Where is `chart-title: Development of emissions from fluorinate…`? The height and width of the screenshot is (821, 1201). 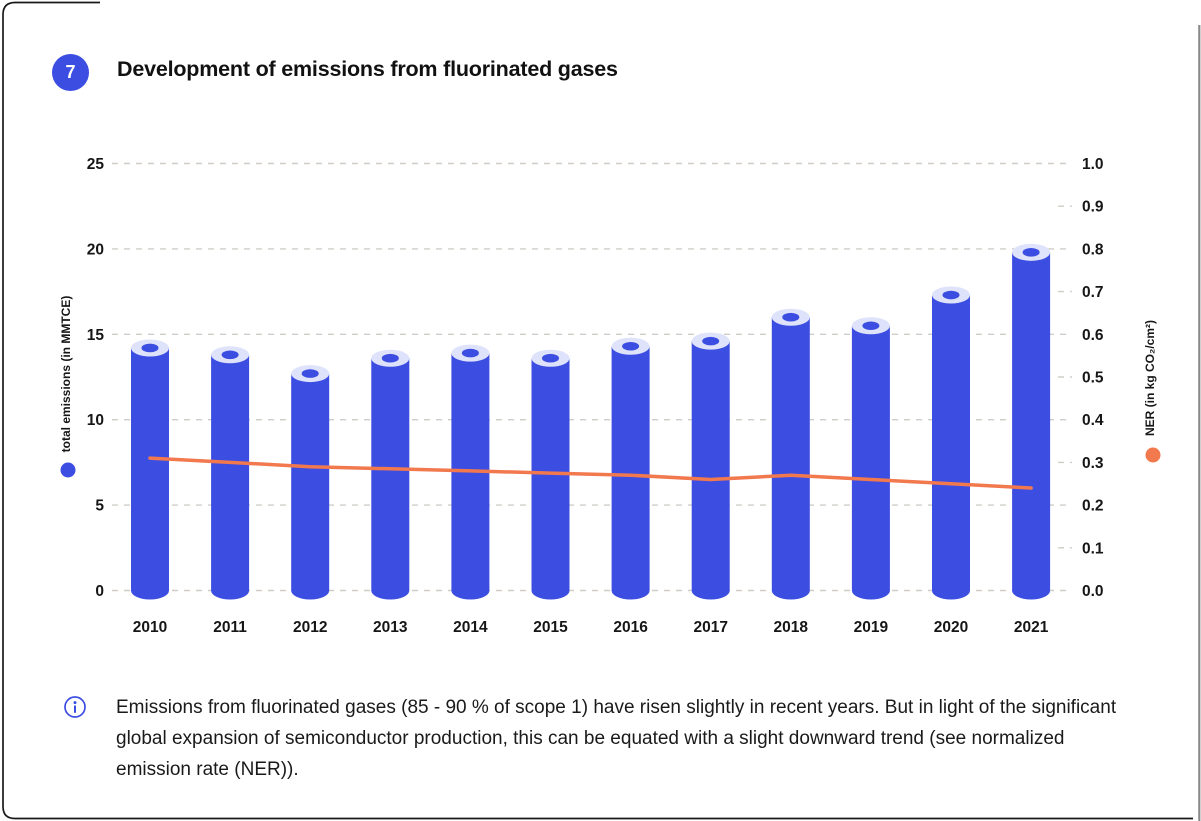
chart-title: Development of emissions from fluorinate… is located at coordinates (367, 69).